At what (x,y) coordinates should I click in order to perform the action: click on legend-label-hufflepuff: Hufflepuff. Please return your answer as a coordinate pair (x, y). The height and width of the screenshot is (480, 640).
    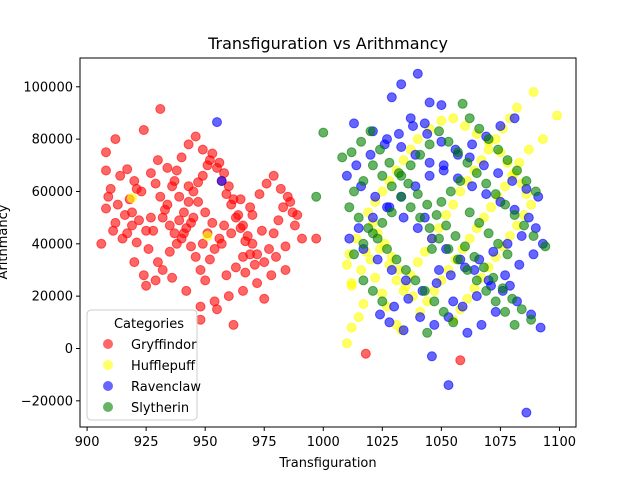
    Looking at the image, I should click on (163, 366).